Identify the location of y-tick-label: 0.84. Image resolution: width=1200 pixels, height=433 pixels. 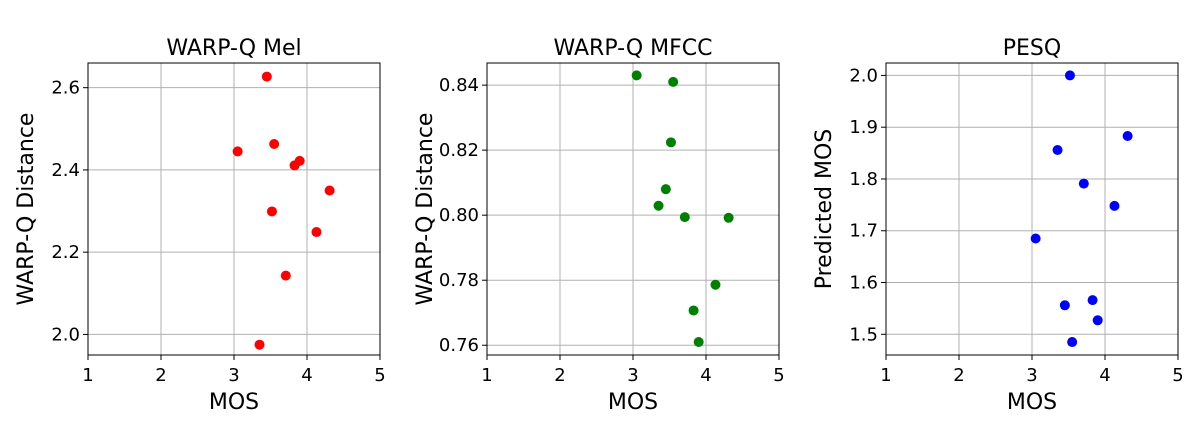
(459, 85).